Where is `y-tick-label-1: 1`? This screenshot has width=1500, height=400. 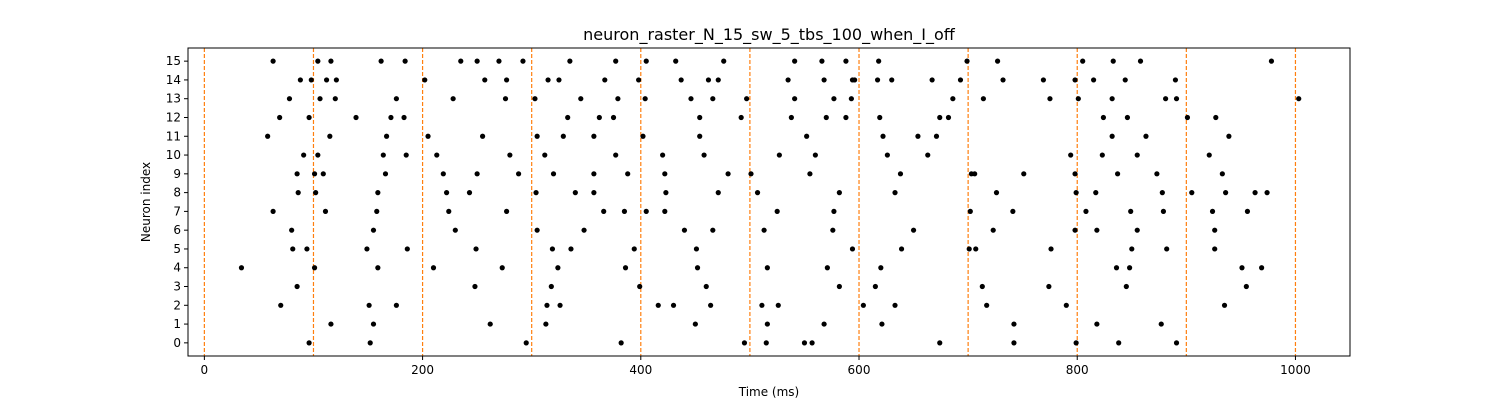
y-tick-label-1: 1 is located at coordinates (177, 324).